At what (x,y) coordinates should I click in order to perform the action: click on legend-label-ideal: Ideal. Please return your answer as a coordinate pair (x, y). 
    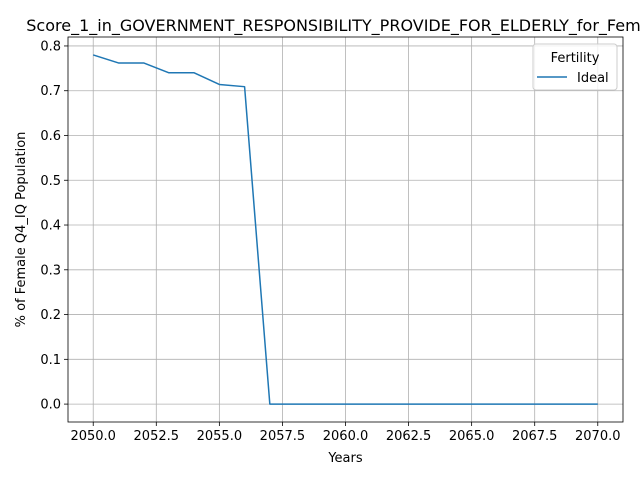
    Looking at the image, I should click on (593, 78).